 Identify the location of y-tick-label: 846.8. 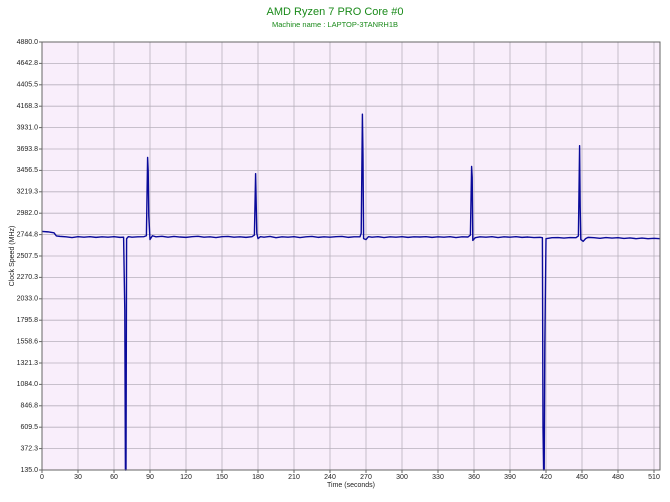
(29, 406).